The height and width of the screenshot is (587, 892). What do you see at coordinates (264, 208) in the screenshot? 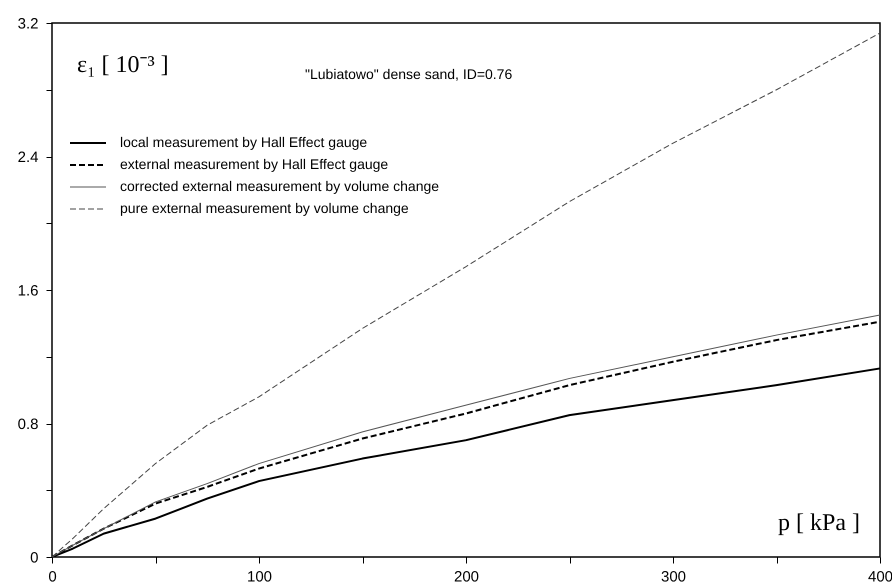
I see `legend-label: pure external measurement by volume change` at bounding box center [264, 208].